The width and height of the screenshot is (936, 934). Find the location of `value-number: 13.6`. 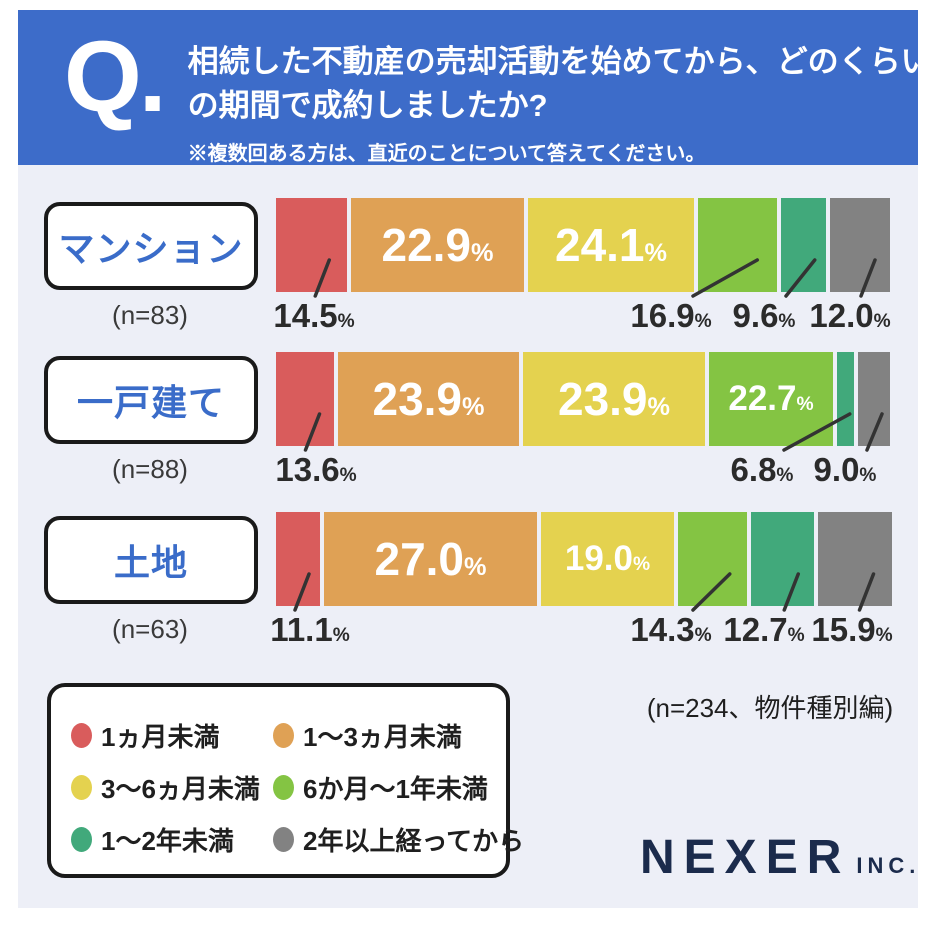

value-number: 13.6 is located at coordinates (307, 469).